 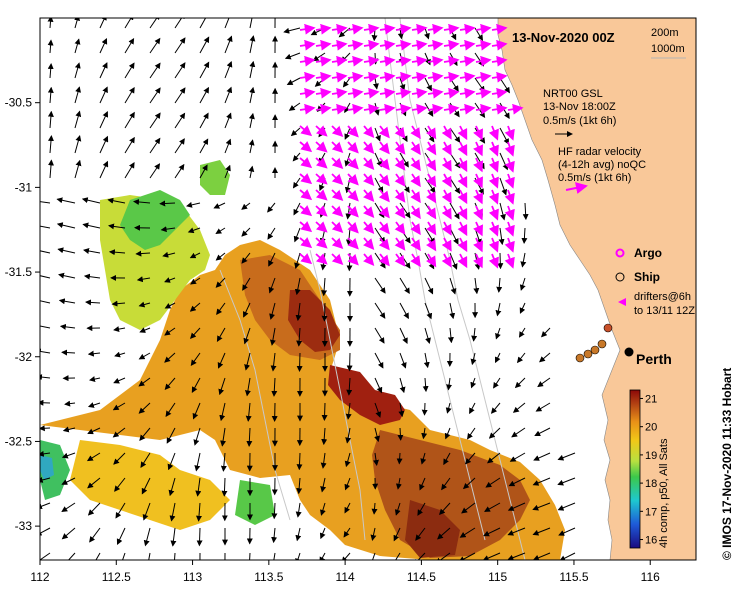 What do you see at coordinates (650, 577) in the screenshot?
I see `x-tick-label: 116` at bounding box center [650, 577].